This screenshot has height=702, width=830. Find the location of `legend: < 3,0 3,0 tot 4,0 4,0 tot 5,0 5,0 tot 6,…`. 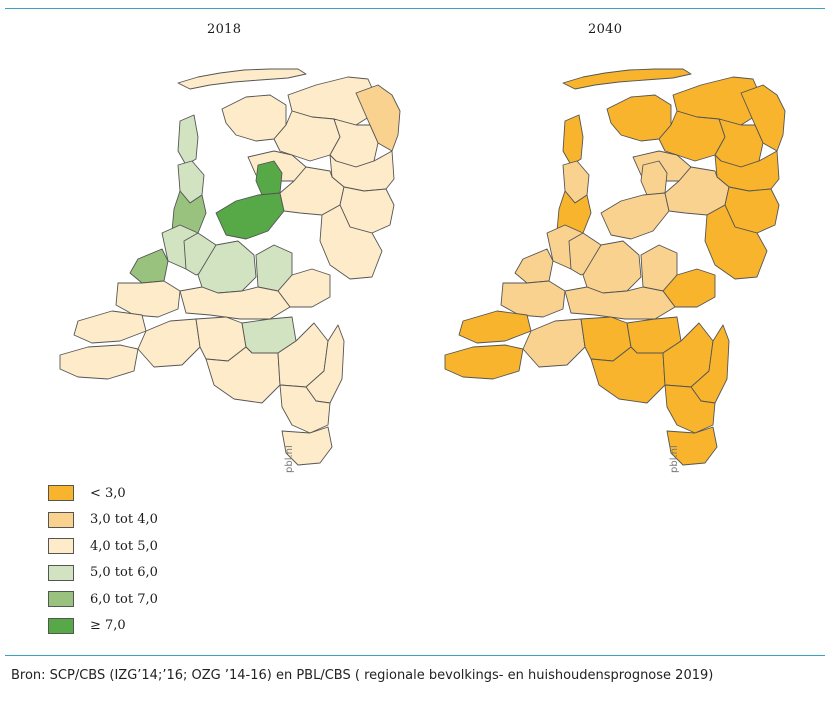

legend: < 3,0 3,0 tot 4,0 4,0 tot 5,0 5,0 tot 6,… is located at coordinates (103, 559).